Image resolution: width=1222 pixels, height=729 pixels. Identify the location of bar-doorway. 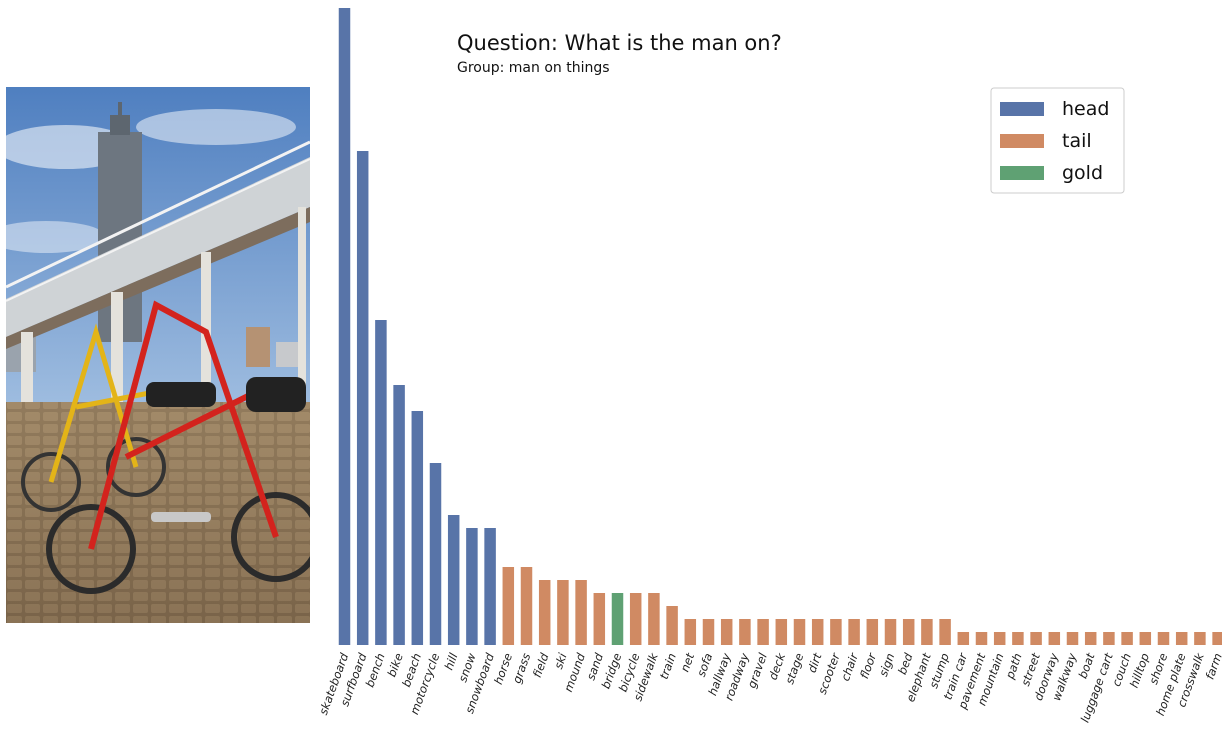
(1054, 638).